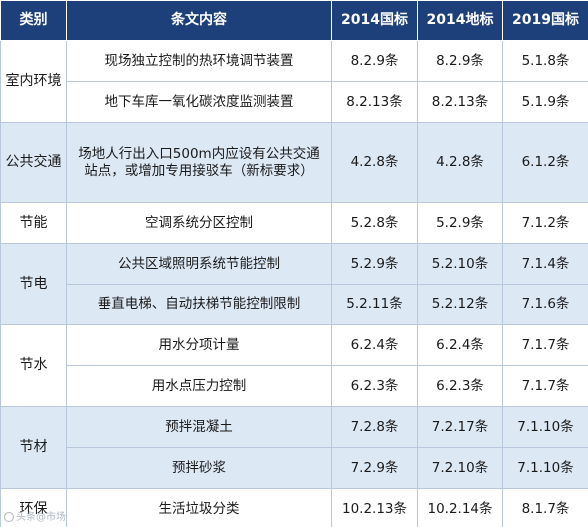  I want to click on value-2014-national: 10.2.13条, so click(374, 507).